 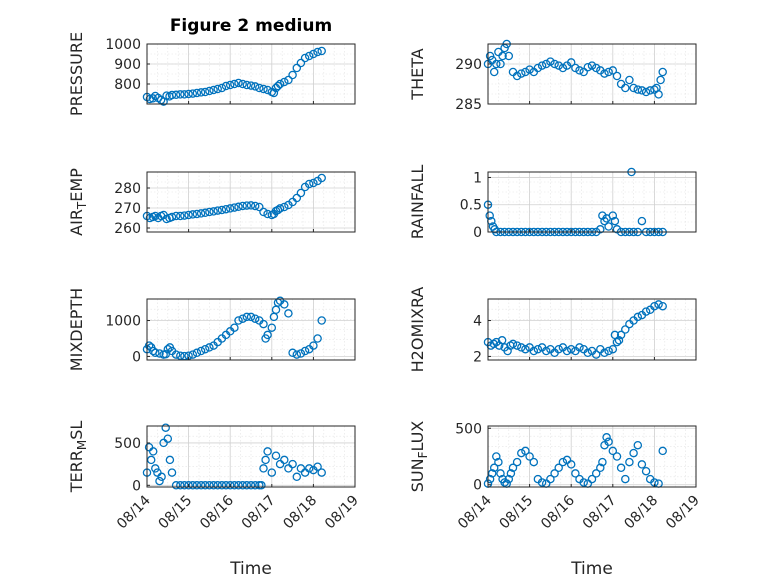 What do you see at coordinates (417, 330) in the screenshot?
I see `y-axis-label: H2OMIXRA` at bounding box center [417, 330].